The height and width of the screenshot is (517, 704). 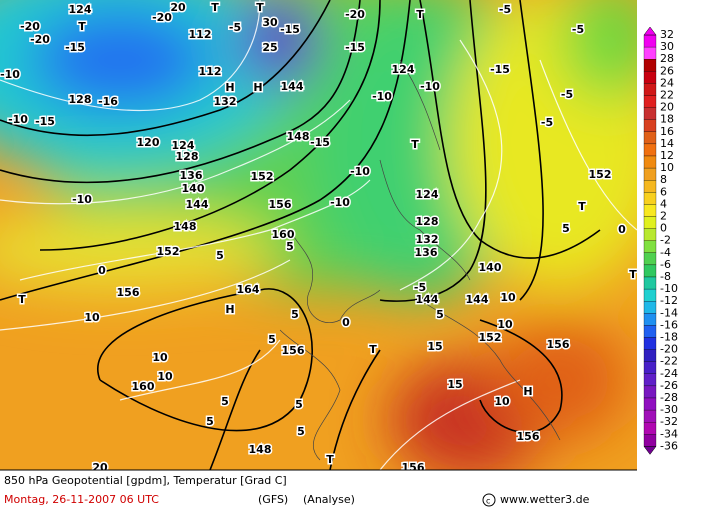 I want to click on colorbar-label: -18, so click(x=669, y=337).